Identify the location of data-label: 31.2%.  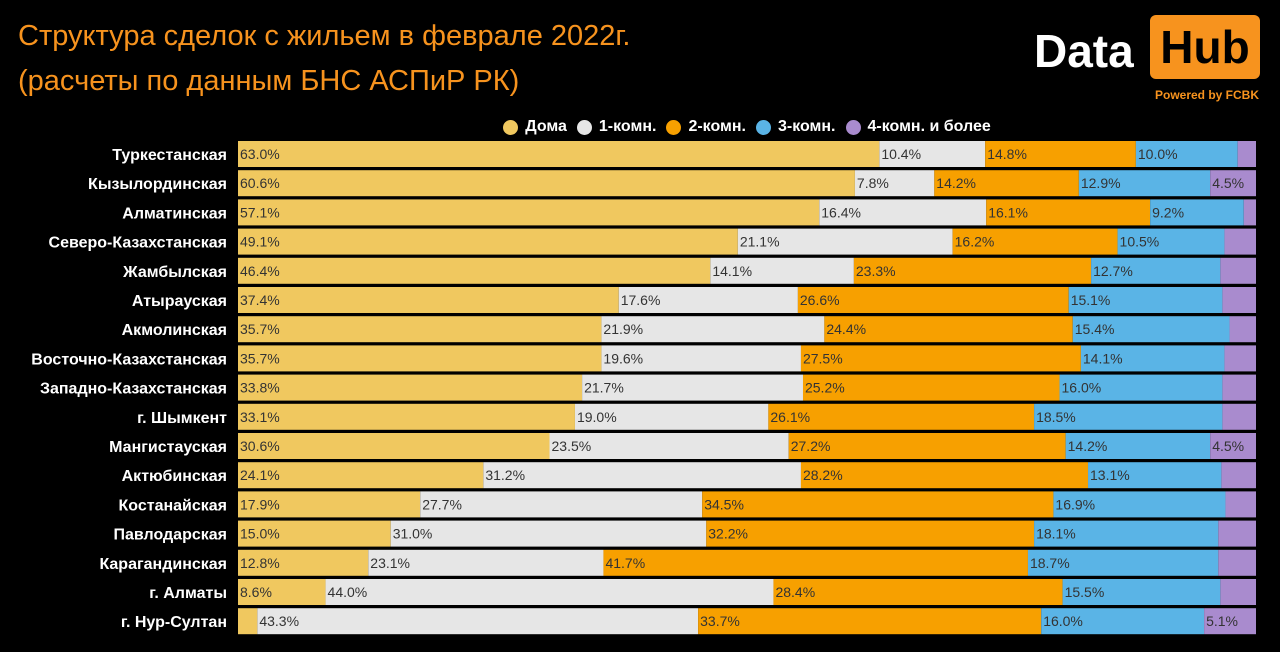
(505, 475).